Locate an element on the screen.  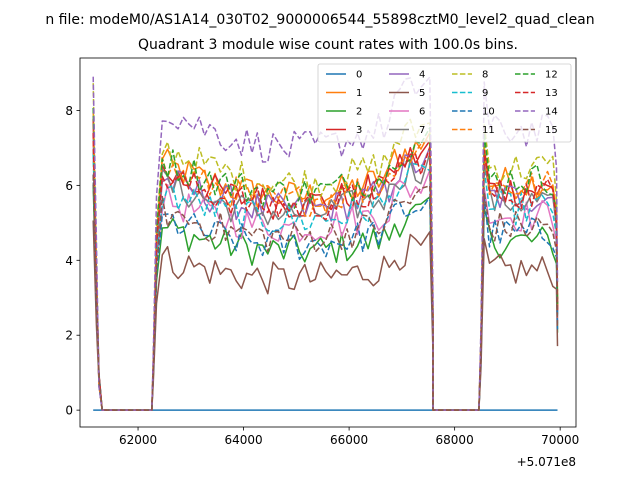
y-tick-label-4: 4 is located at coordinates (69, 261).